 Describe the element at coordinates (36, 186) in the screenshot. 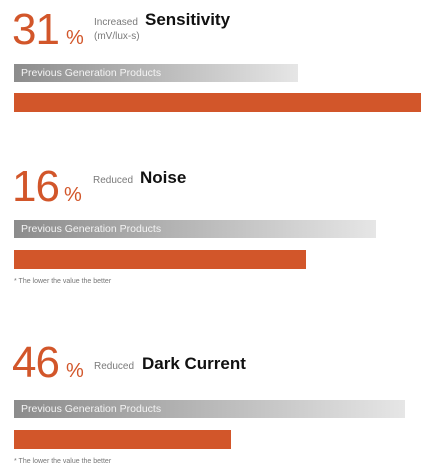

I see `percent-value: 16` at that location.